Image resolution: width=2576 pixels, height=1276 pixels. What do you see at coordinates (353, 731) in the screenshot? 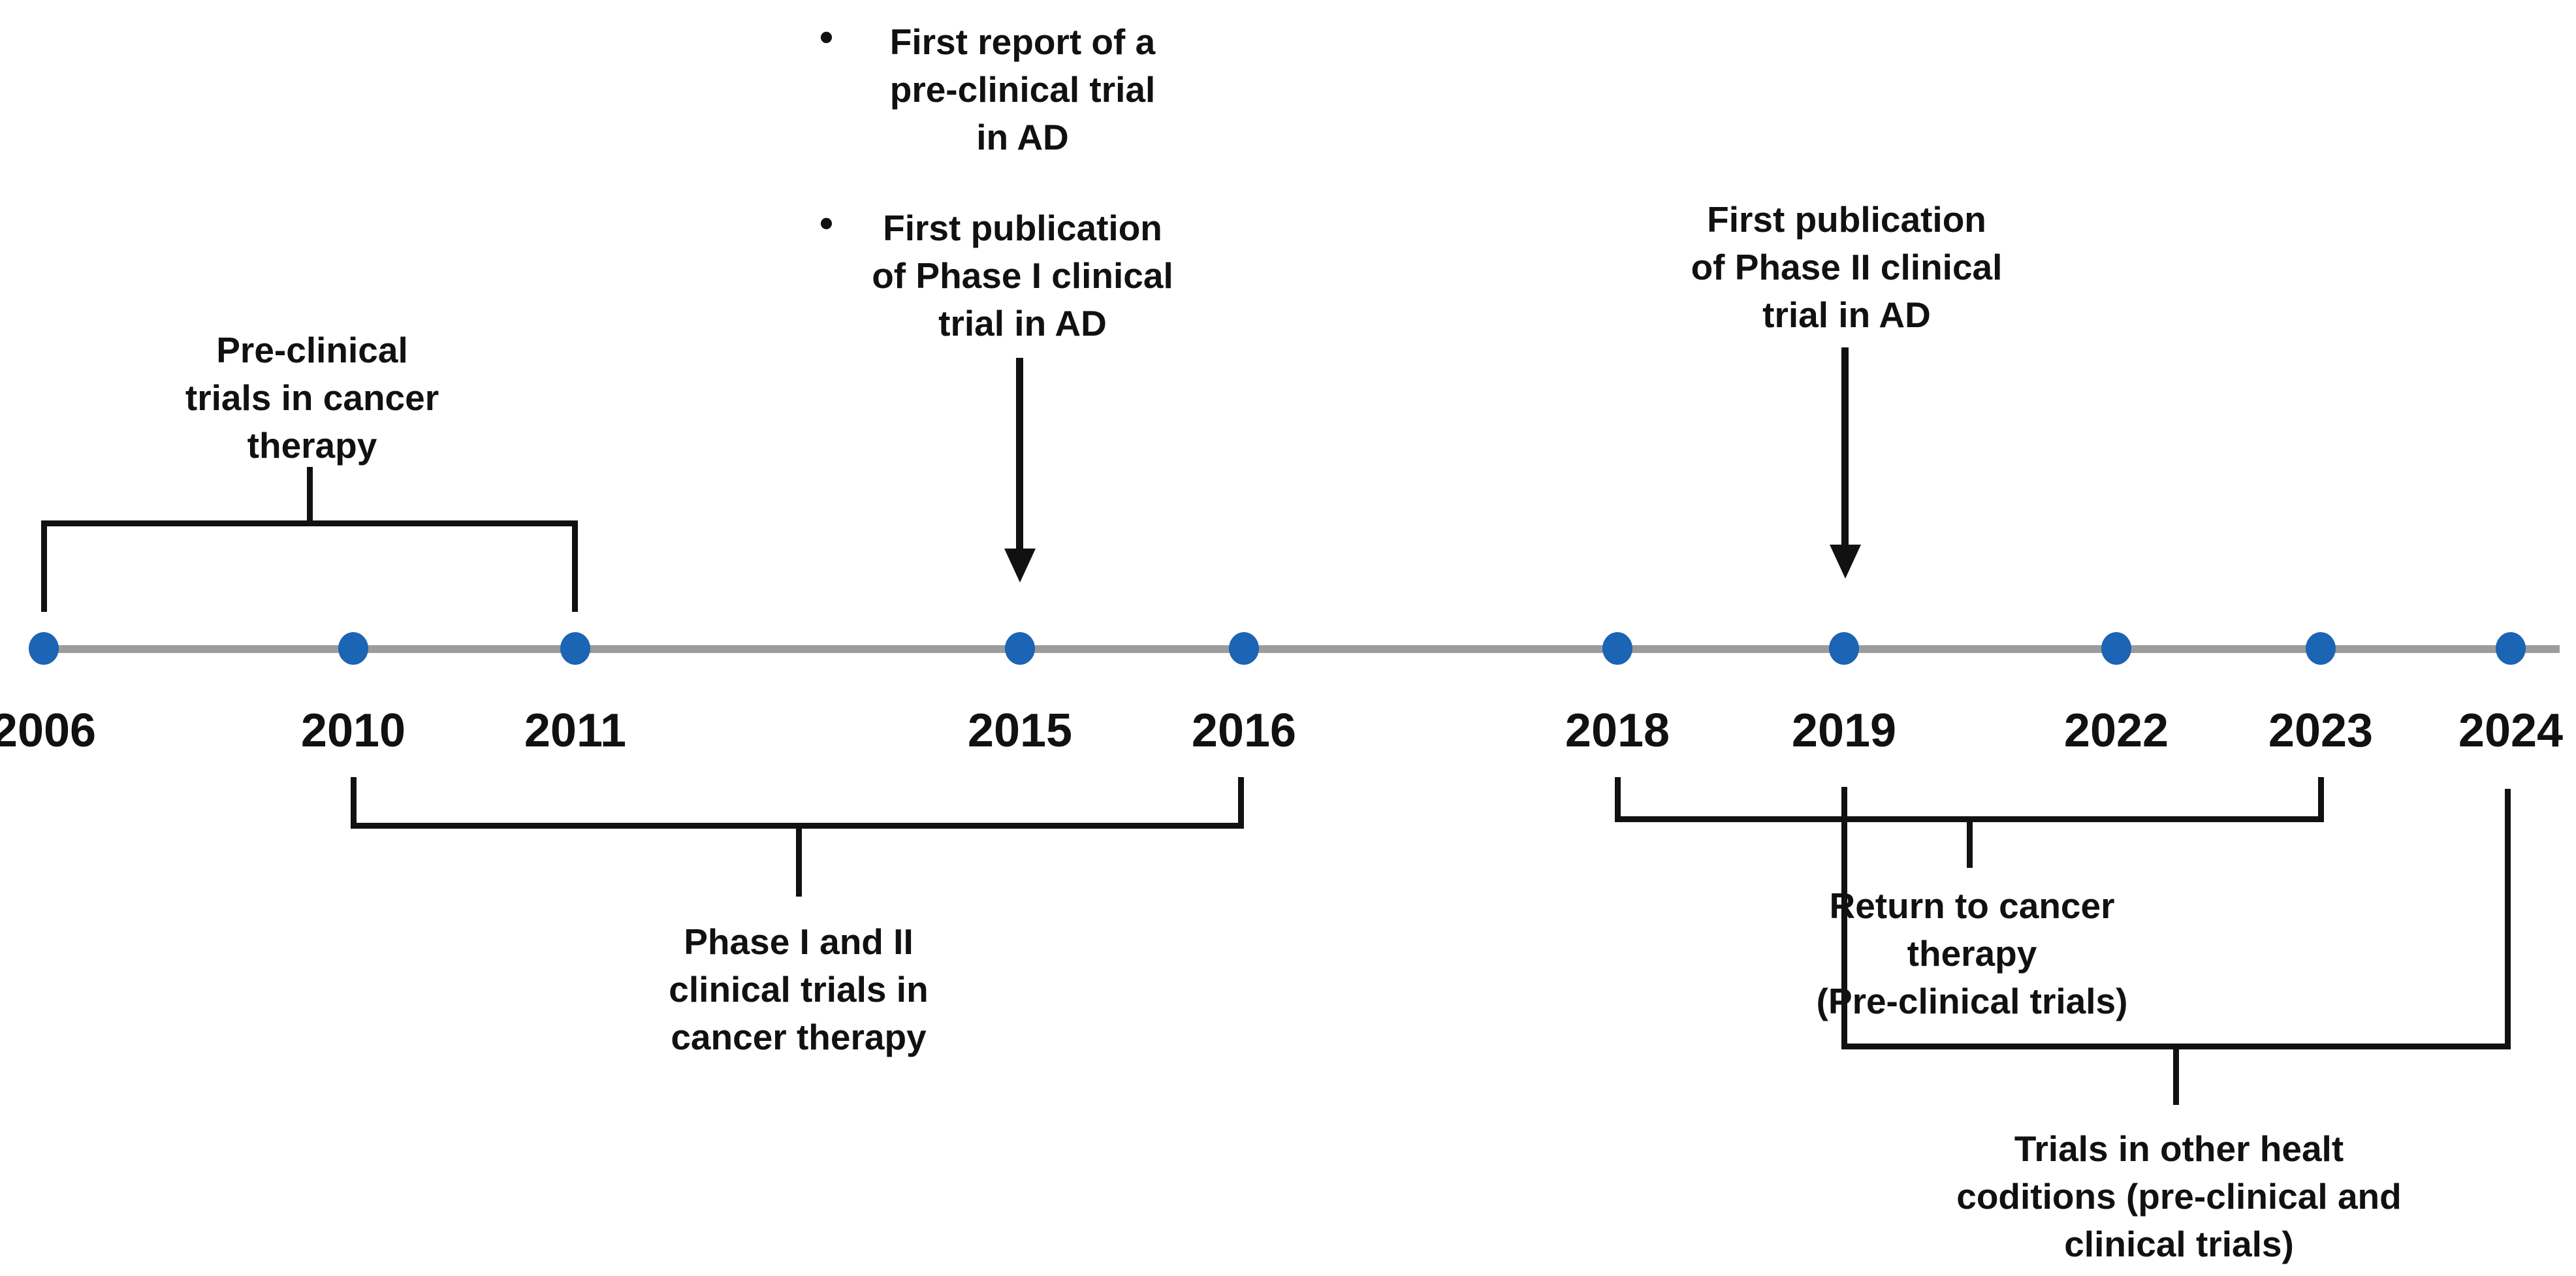
I see `year-label-2010: 2010` at bounding box center [353, 731].